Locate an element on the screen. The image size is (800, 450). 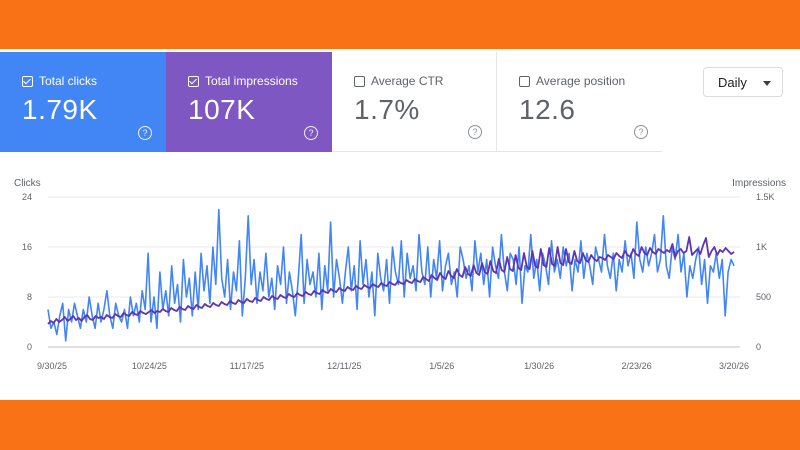
period-select: Daily is located at coordinates (743, 82).